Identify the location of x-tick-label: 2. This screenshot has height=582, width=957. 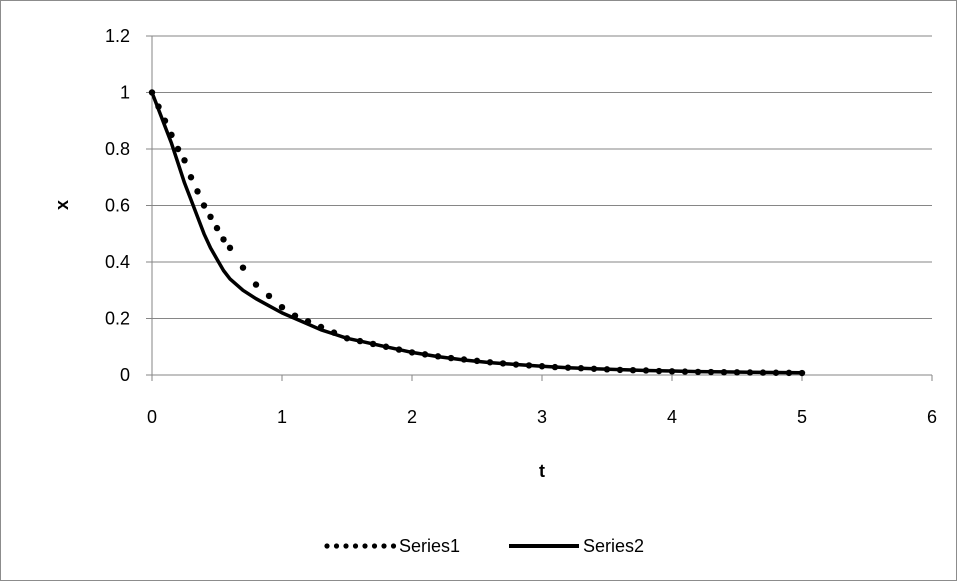
(412, 417).